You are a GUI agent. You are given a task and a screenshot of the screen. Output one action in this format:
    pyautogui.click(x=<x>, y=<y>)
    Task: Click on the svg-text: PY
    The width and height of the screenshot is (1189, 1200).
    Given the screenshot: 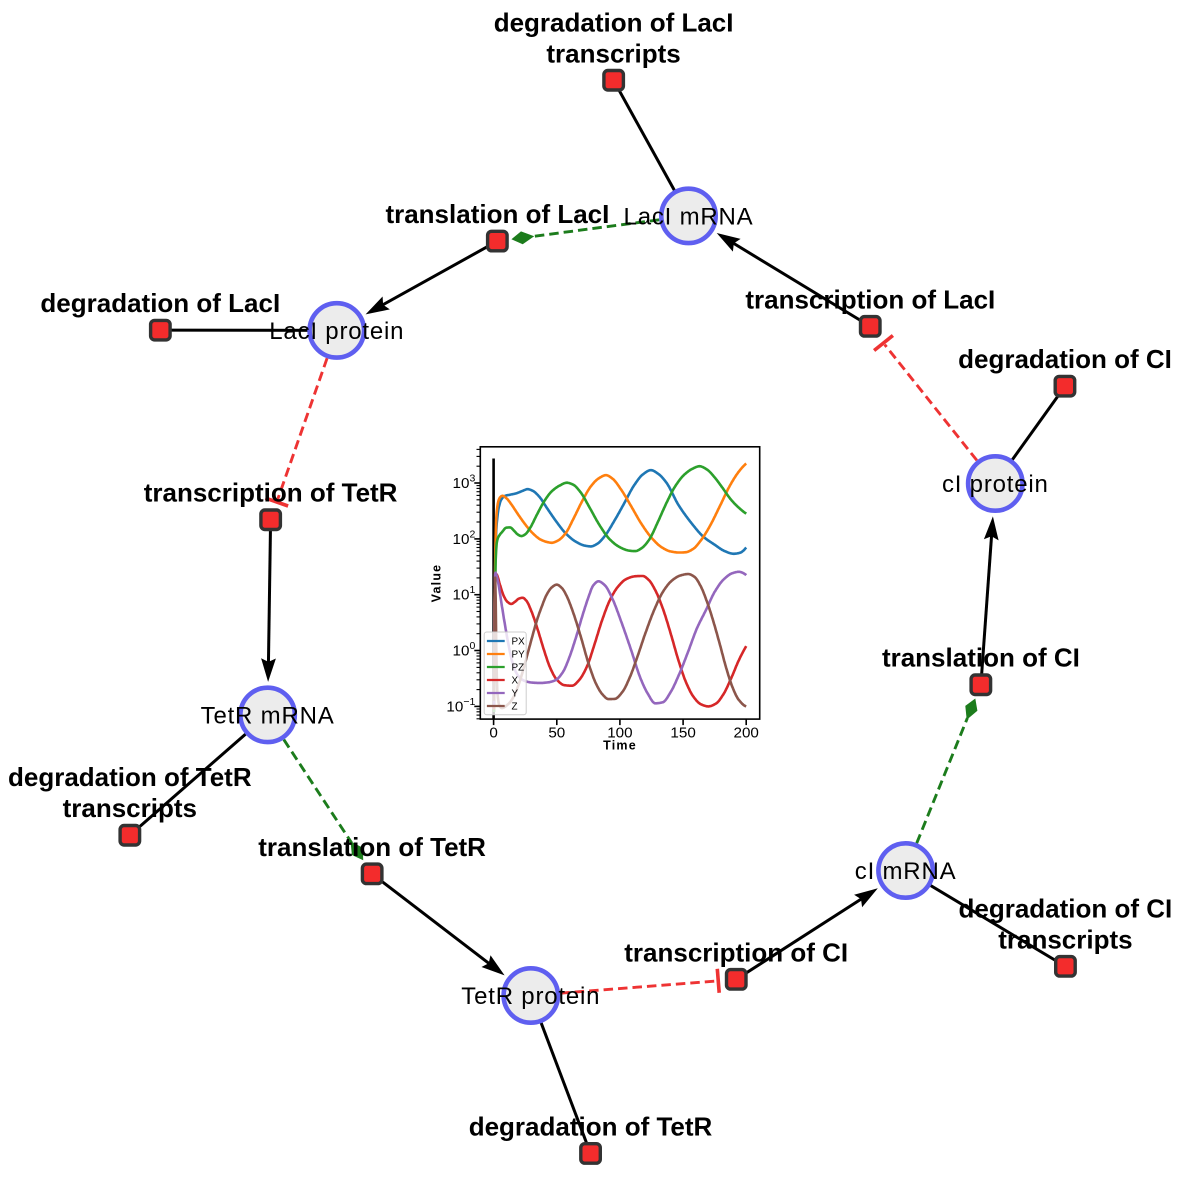 What is the action you would take?
    pyautogui.click(x=519, y=655)
    